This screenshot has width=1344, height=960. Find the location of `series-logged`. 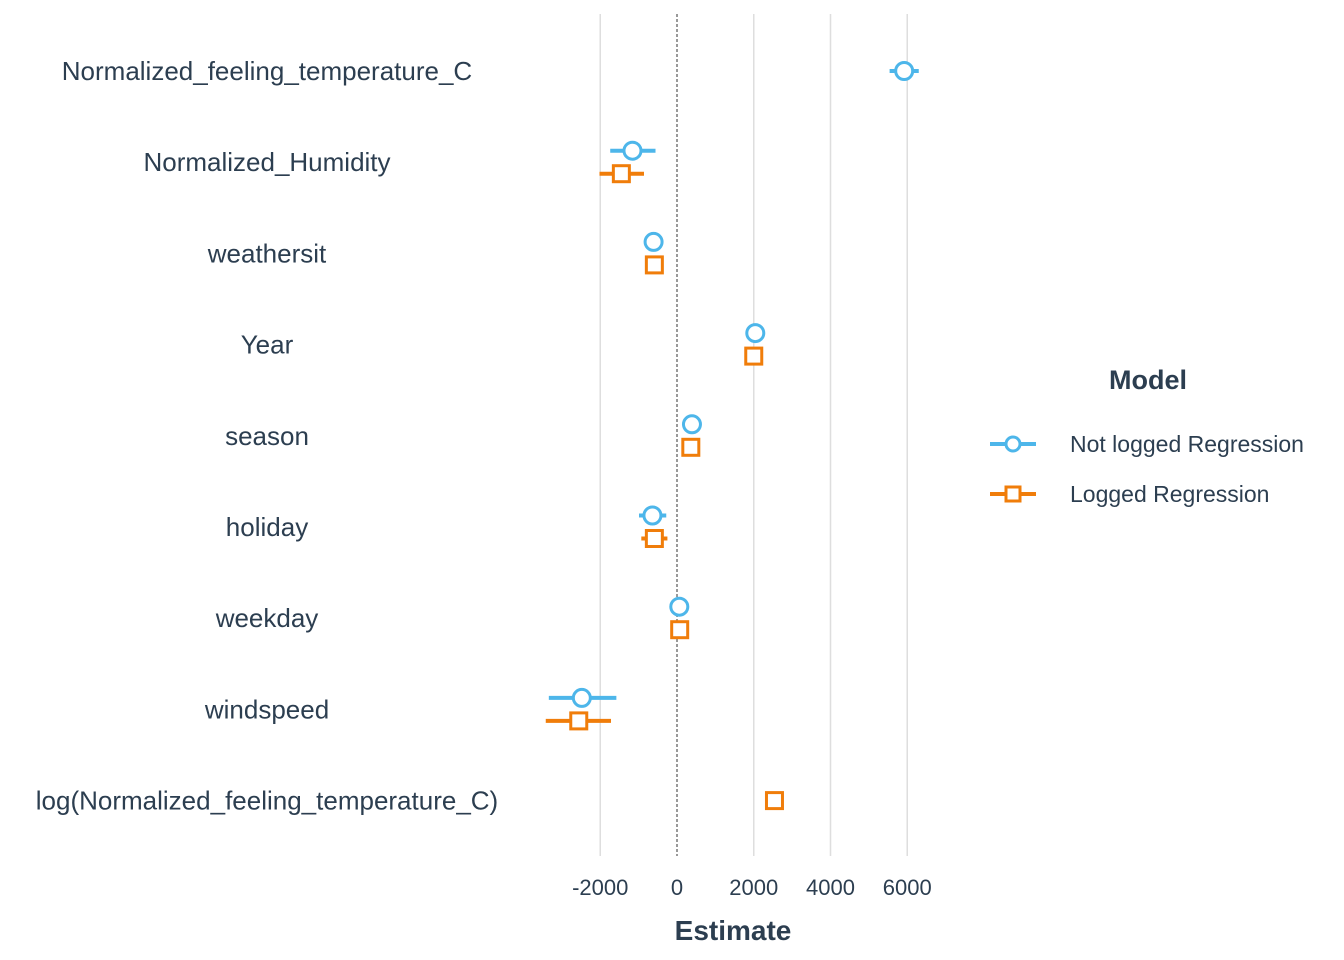

series-logged is located at coordinates (664, 487).